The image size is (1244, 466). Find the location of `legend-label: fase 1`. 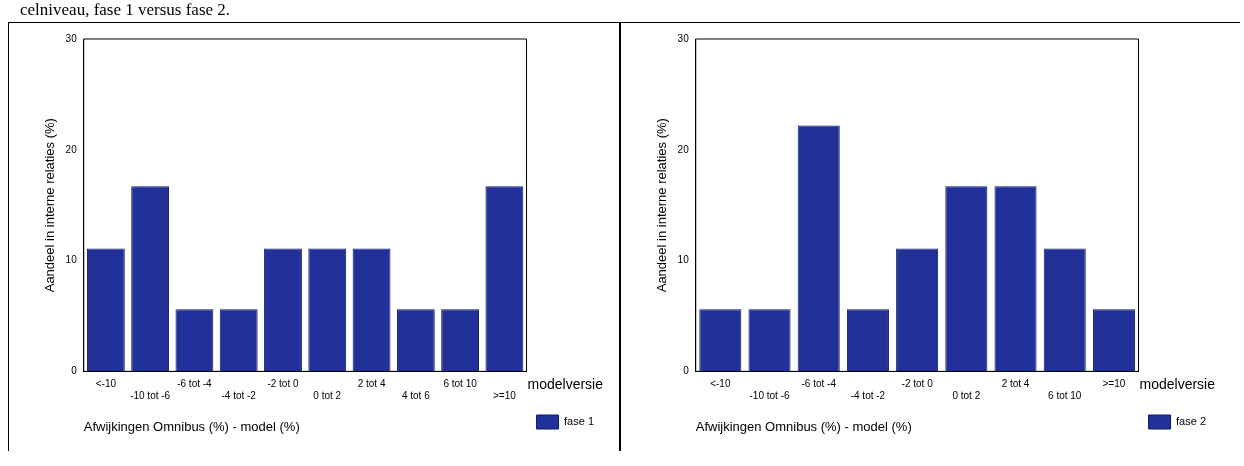

legend-label: fase 1 is located at coordinates (579, 421).